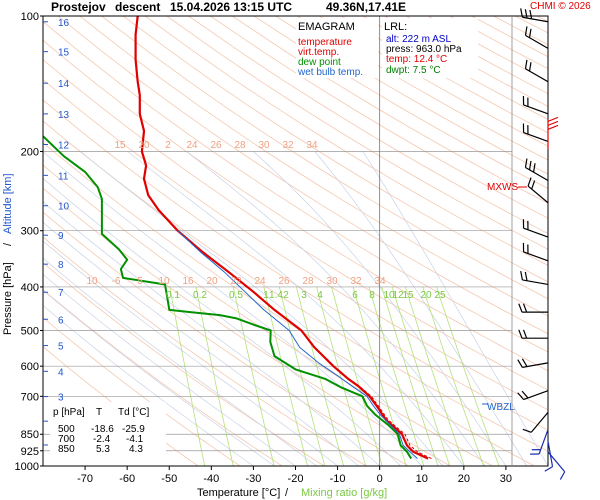 The height and width of the screenshot is (500, 600). What do you see at coordinates (30, 288) in the screenshot?
I see `y-tick-label: 400` at bounding box center [30, 288].